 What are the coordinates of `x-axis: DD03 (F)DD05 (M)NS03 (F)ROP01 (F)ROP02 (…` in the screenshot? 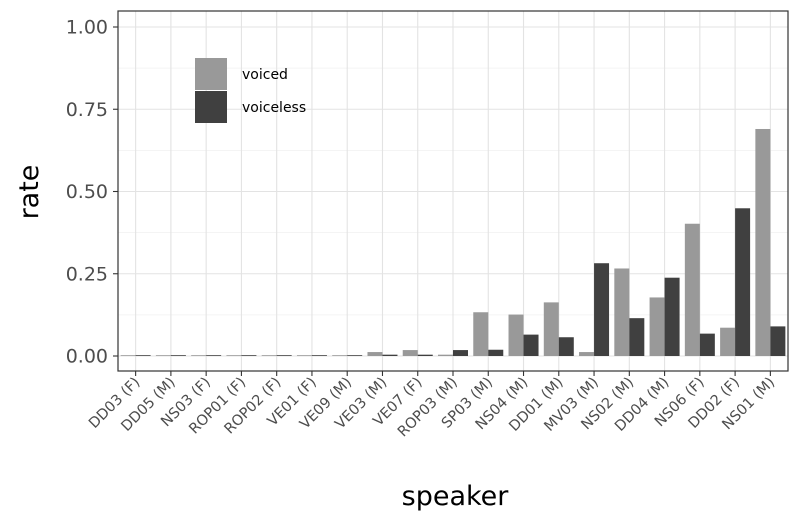 It's located at (432, 405).